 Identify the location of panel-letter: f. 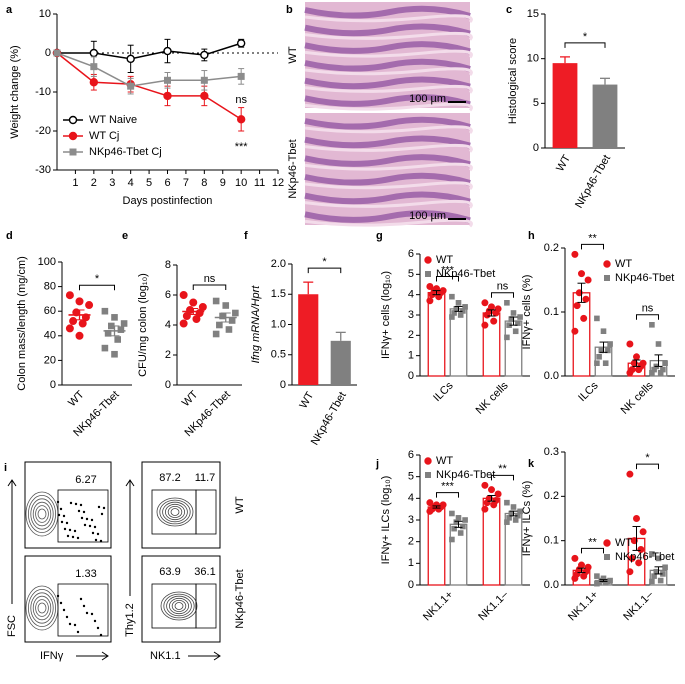
(246, 236).